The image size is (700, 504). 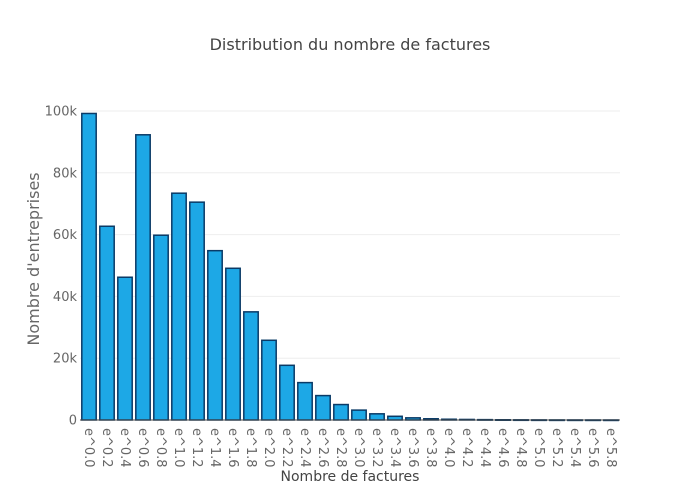 I want to click on x-tick-label: e^2.2, so click(x=286, y=448).